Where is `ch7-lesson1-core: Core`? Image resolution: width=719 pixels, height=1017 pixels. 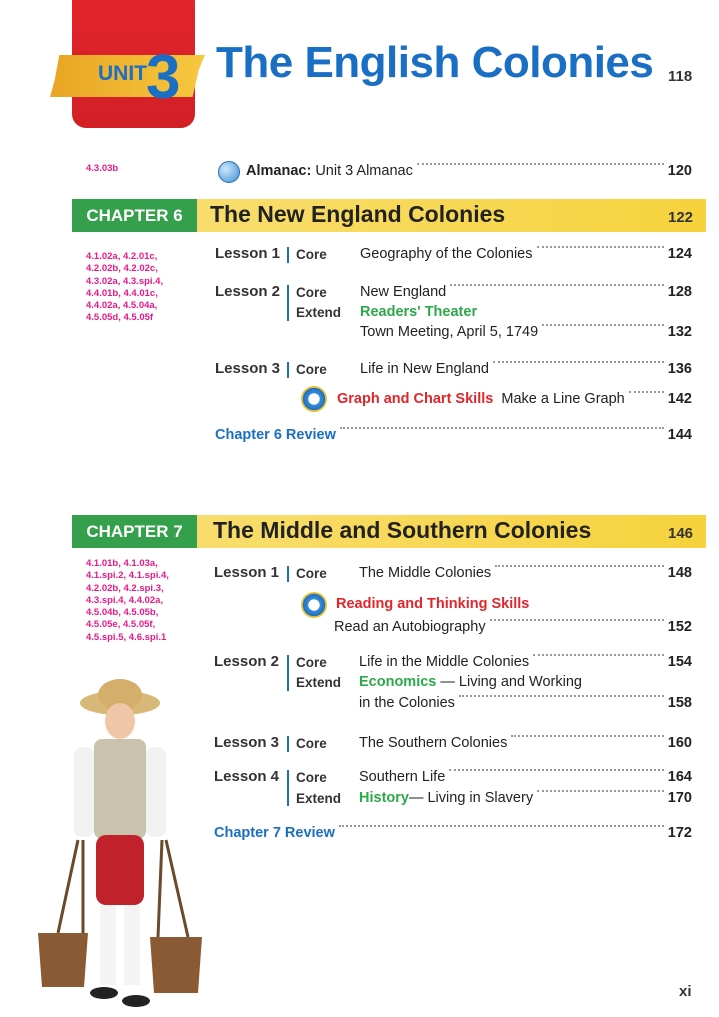
ch7-lesson1-core: Core is located at coordinates (311, 573).